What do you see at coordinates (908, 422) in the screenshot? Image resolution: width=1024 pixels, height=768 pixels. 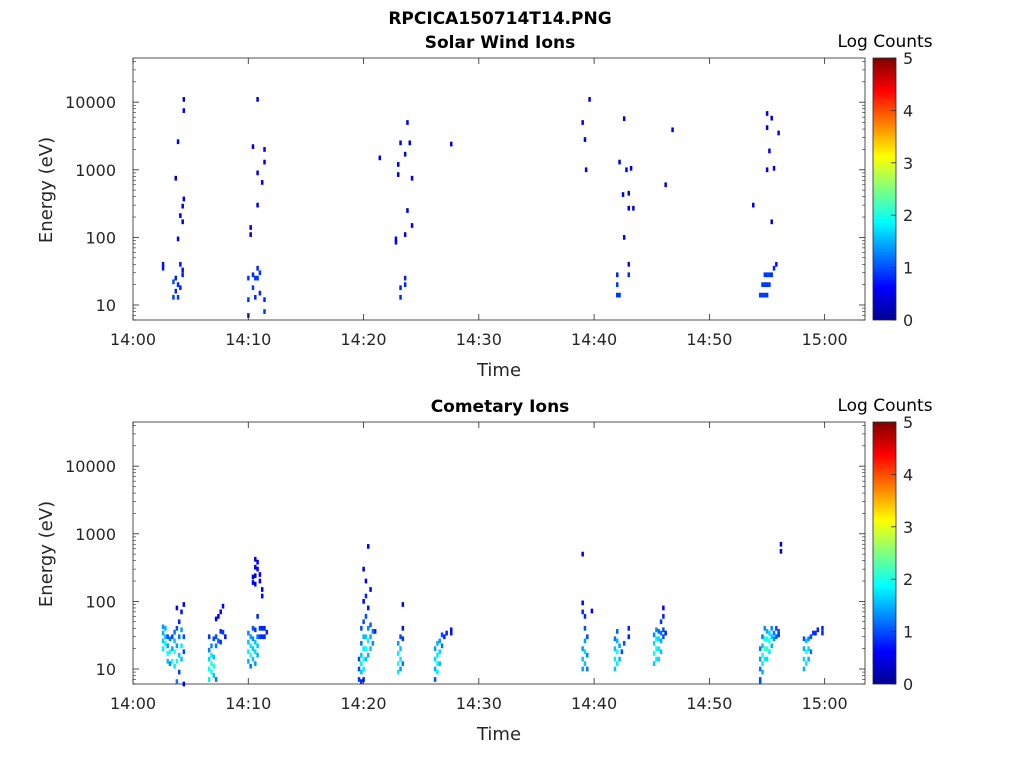 I see `colorbar-tick-label: 5` at bounding box center [908, 422].